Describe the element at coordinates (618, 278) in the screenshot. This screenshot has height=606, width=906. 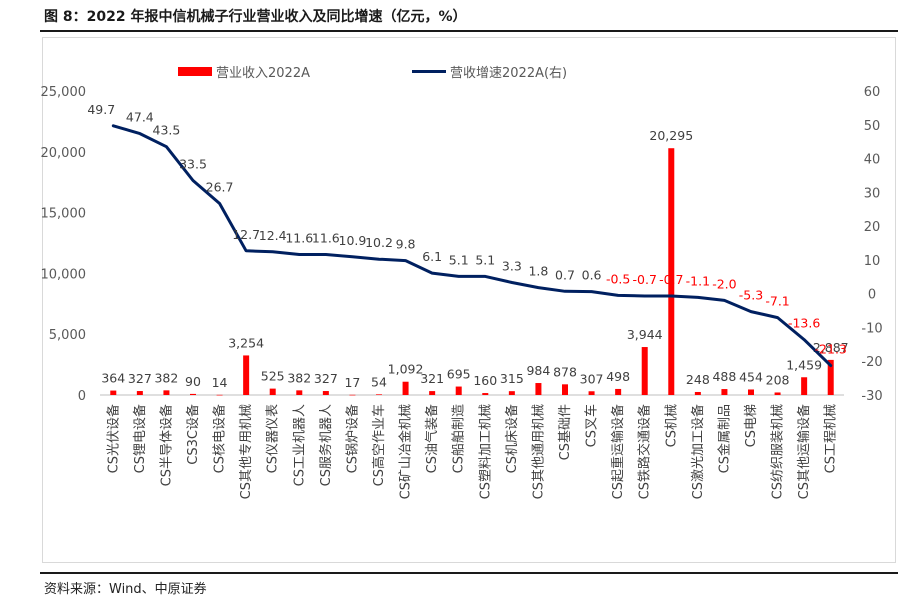
I see `growth-value-label: -0.5` at that location.